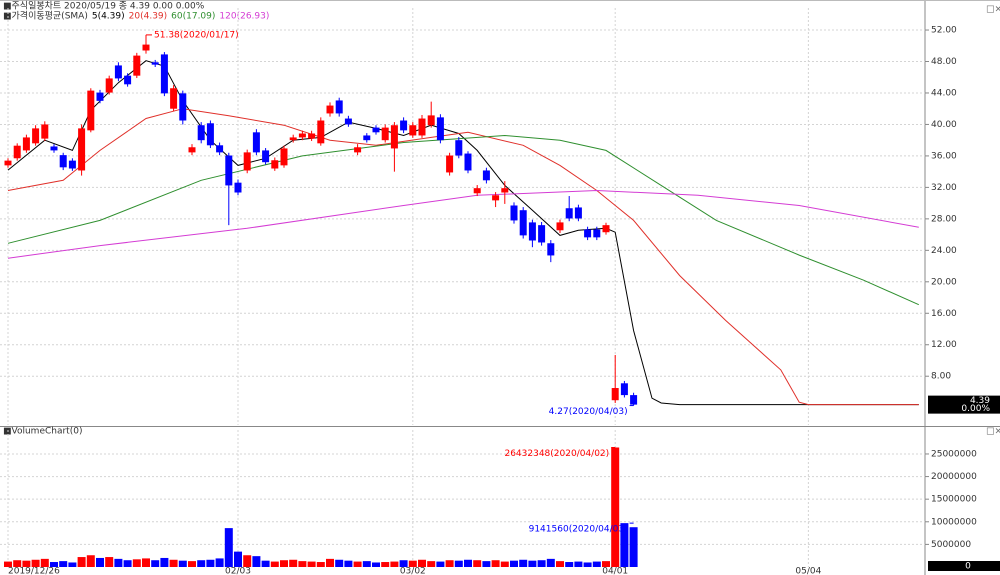 The height and width of the screenshot is (575, 1000). Describe the element at coordinates (944, 31) in the screenshot. I see `y-tick-label: 52.00` at that location.